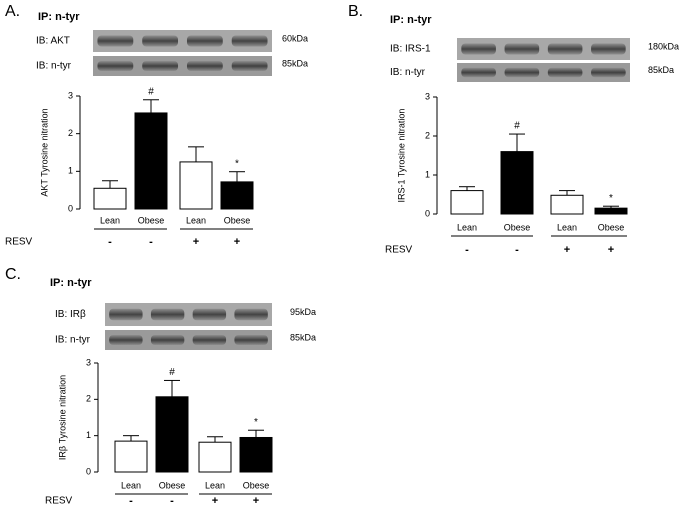  I want to click on y-axis-label: IRS-1 Tyrosine nitration, so click(401, 156).